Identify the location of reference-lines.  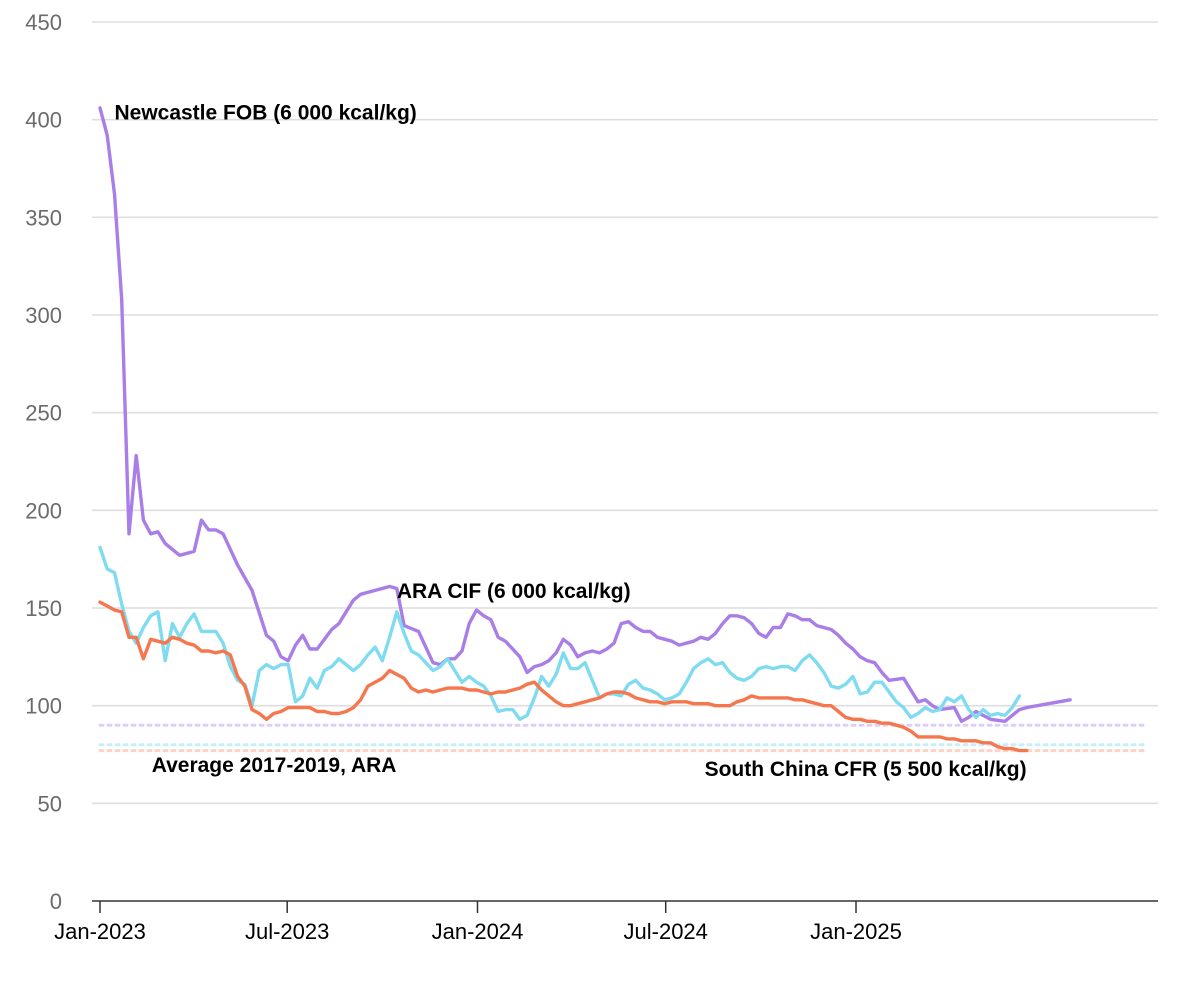
(623, 738).